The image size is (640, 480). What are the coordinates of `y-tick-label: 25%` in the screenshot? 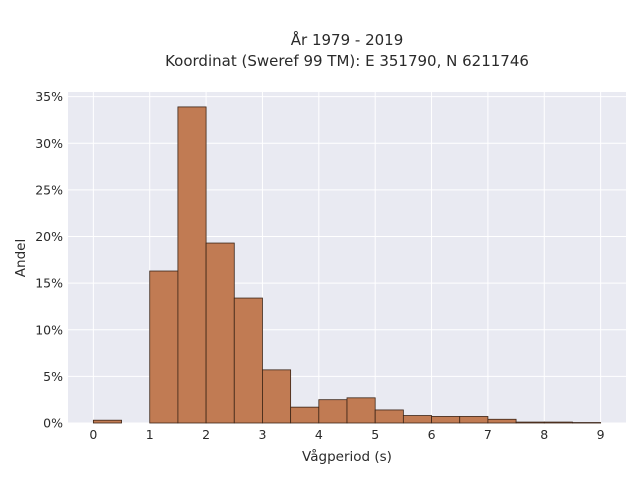 It's located at (49, 189).